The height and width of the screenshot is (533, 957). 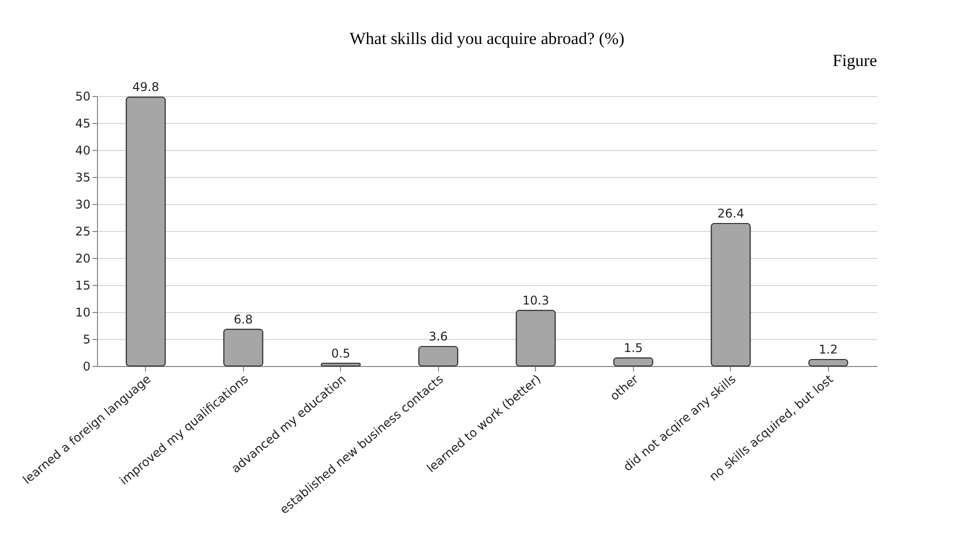 I want to click on data-label: 6.8, so click(x=243, y=319).